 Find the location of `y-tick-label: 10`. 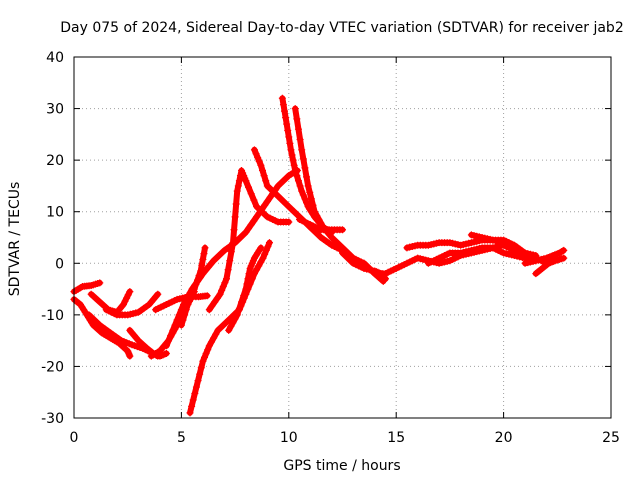

y-tick-label: 10 is located at coordinates (55, 213).